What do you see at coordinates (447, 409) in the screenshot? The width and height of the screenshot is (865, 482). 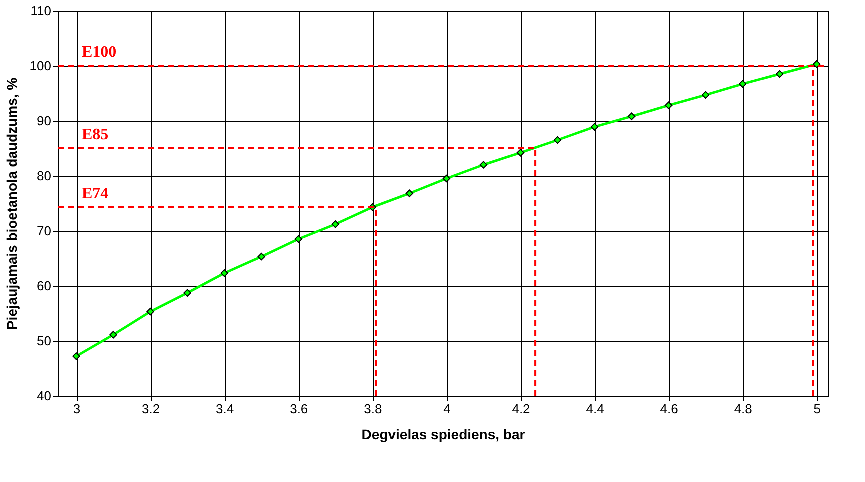 I see `x-tick-label: 4` at bounding box center [447, 409].